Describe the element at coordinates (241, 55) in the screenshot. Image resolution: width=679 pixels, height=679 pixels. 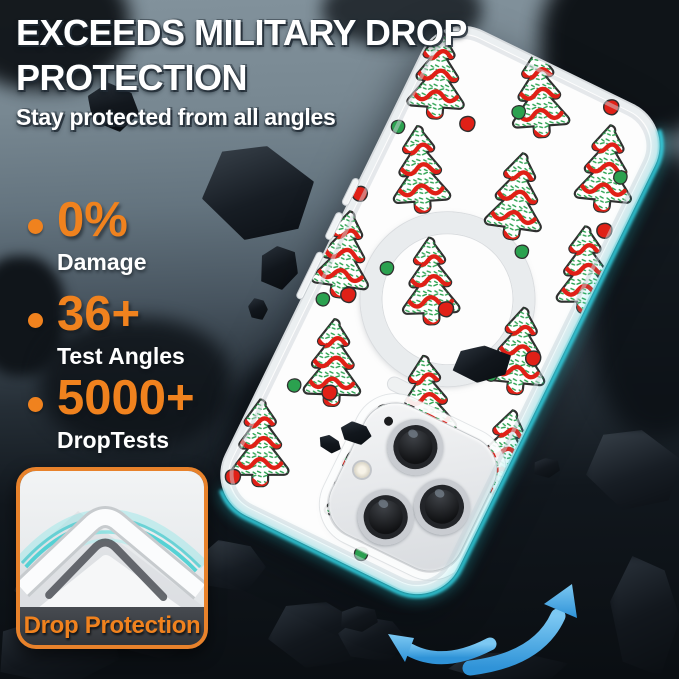
I see `headline: EXCEEDS MILITARY DROP PROTECTION` at that location.